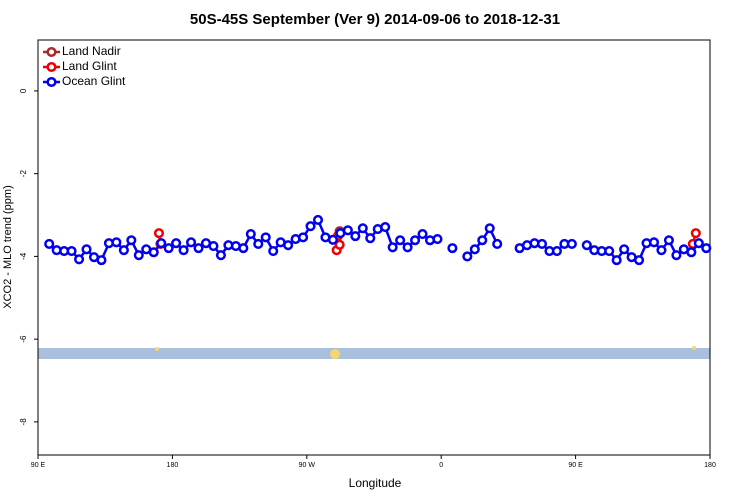  Describe the element at coordinates (375, 483) in the screenshot. I see `x-axis-label: Longitude` at that location.